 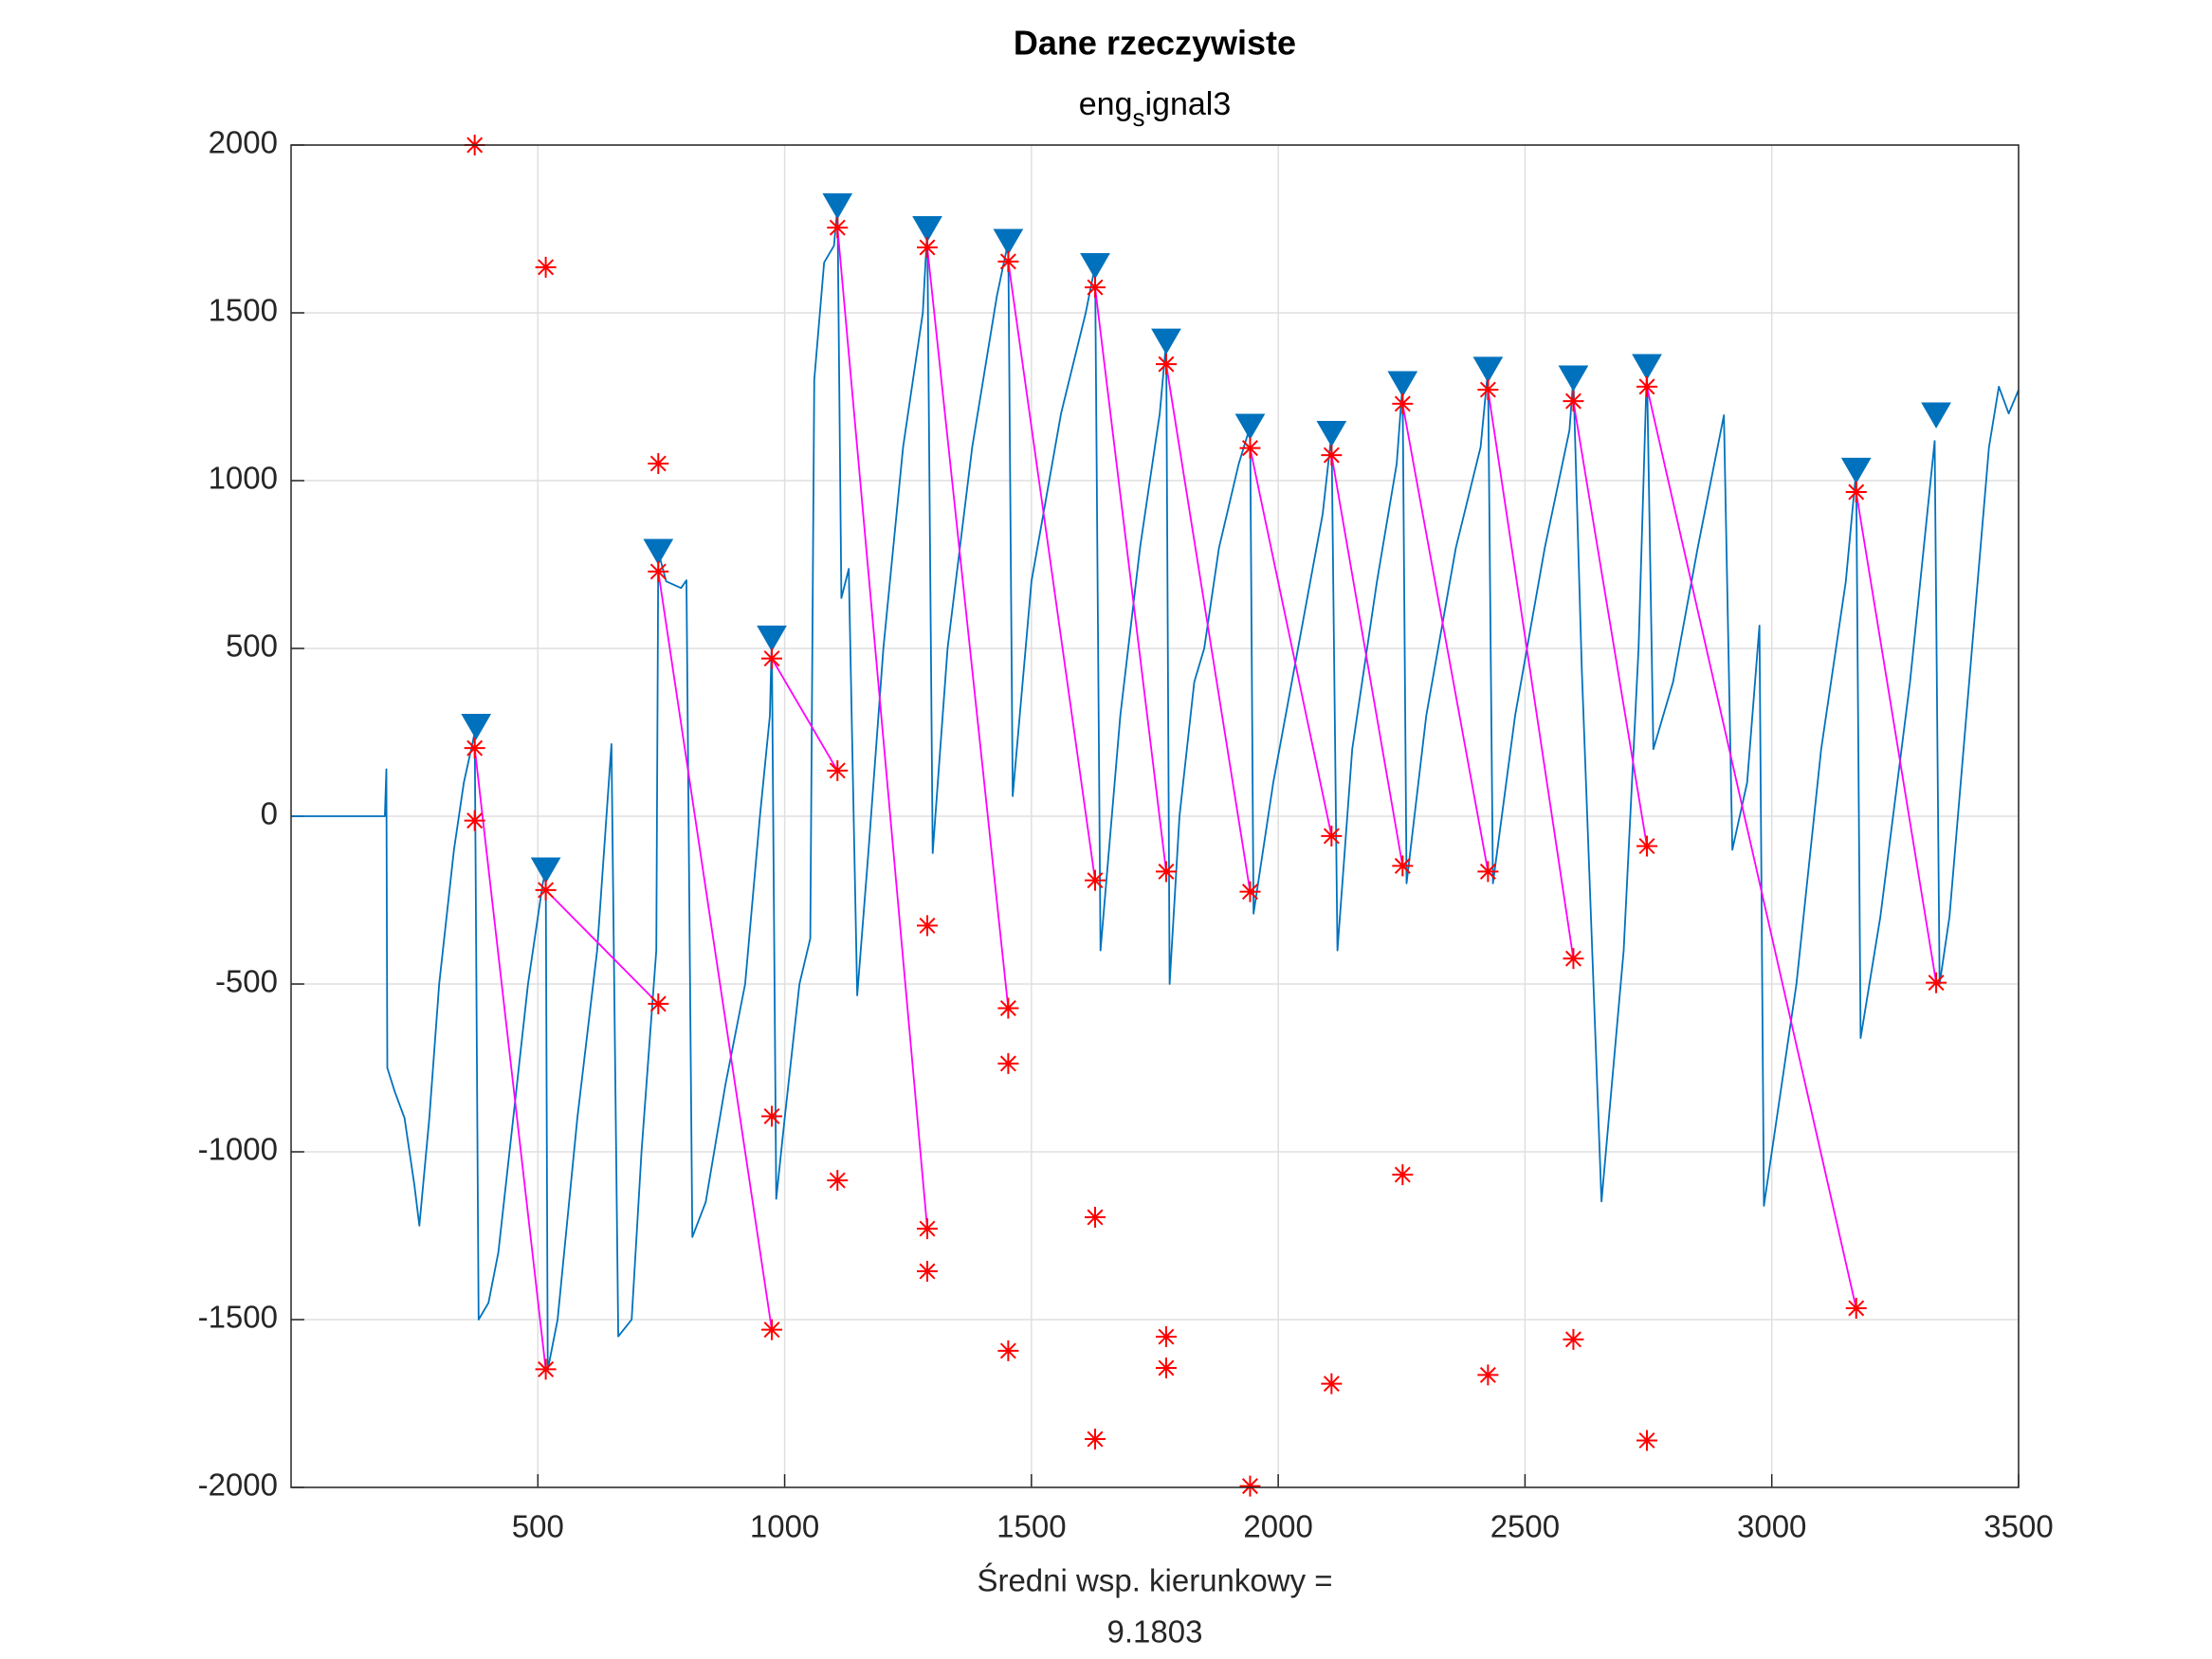 I want to click on chart-subtitle: engsignal3, so click(x=1155, y=109).